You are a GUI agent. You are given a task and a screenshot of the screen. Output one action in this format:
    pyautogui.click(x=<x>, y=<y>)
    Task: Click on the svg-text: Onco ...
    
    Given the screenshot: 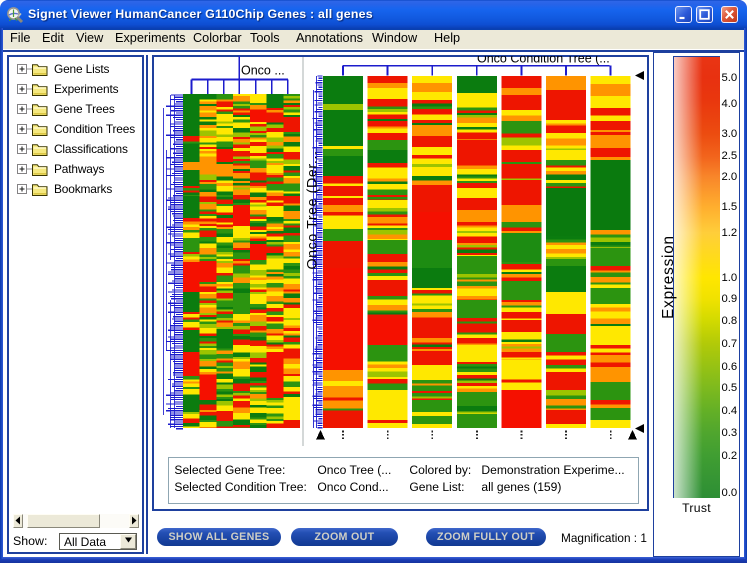 What is the action you would take?
    pyautogui.click(x=263, y=71)
    